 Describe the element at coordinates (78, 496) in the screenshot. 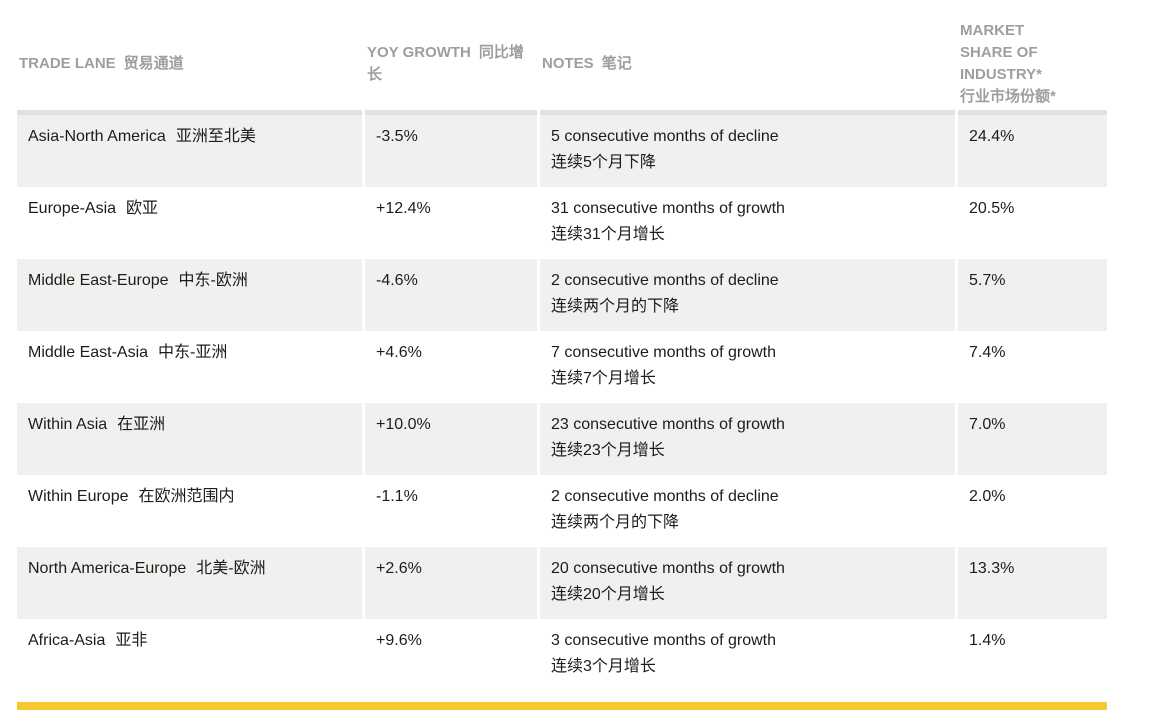

I see `lane-en: Within Europe` at that location.